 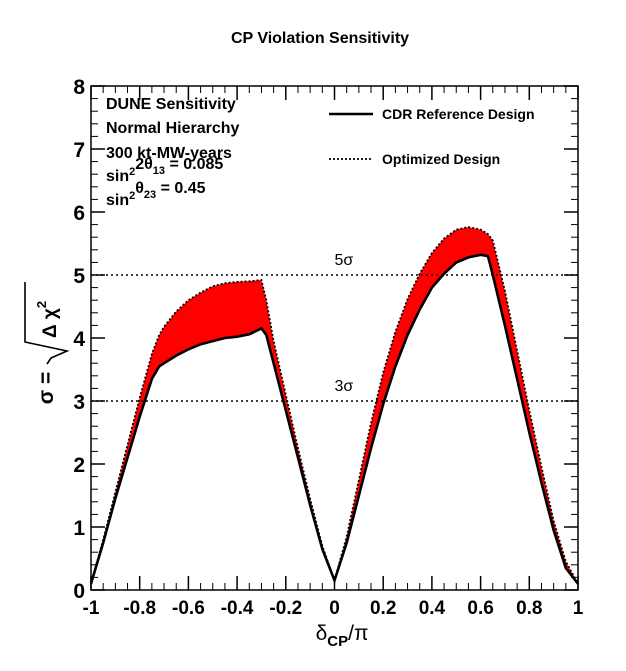 What do you see at coordinates (432, 608) in the screenshot?
I see `x-tick-label: 0.4` at bounding box center [432, 608].